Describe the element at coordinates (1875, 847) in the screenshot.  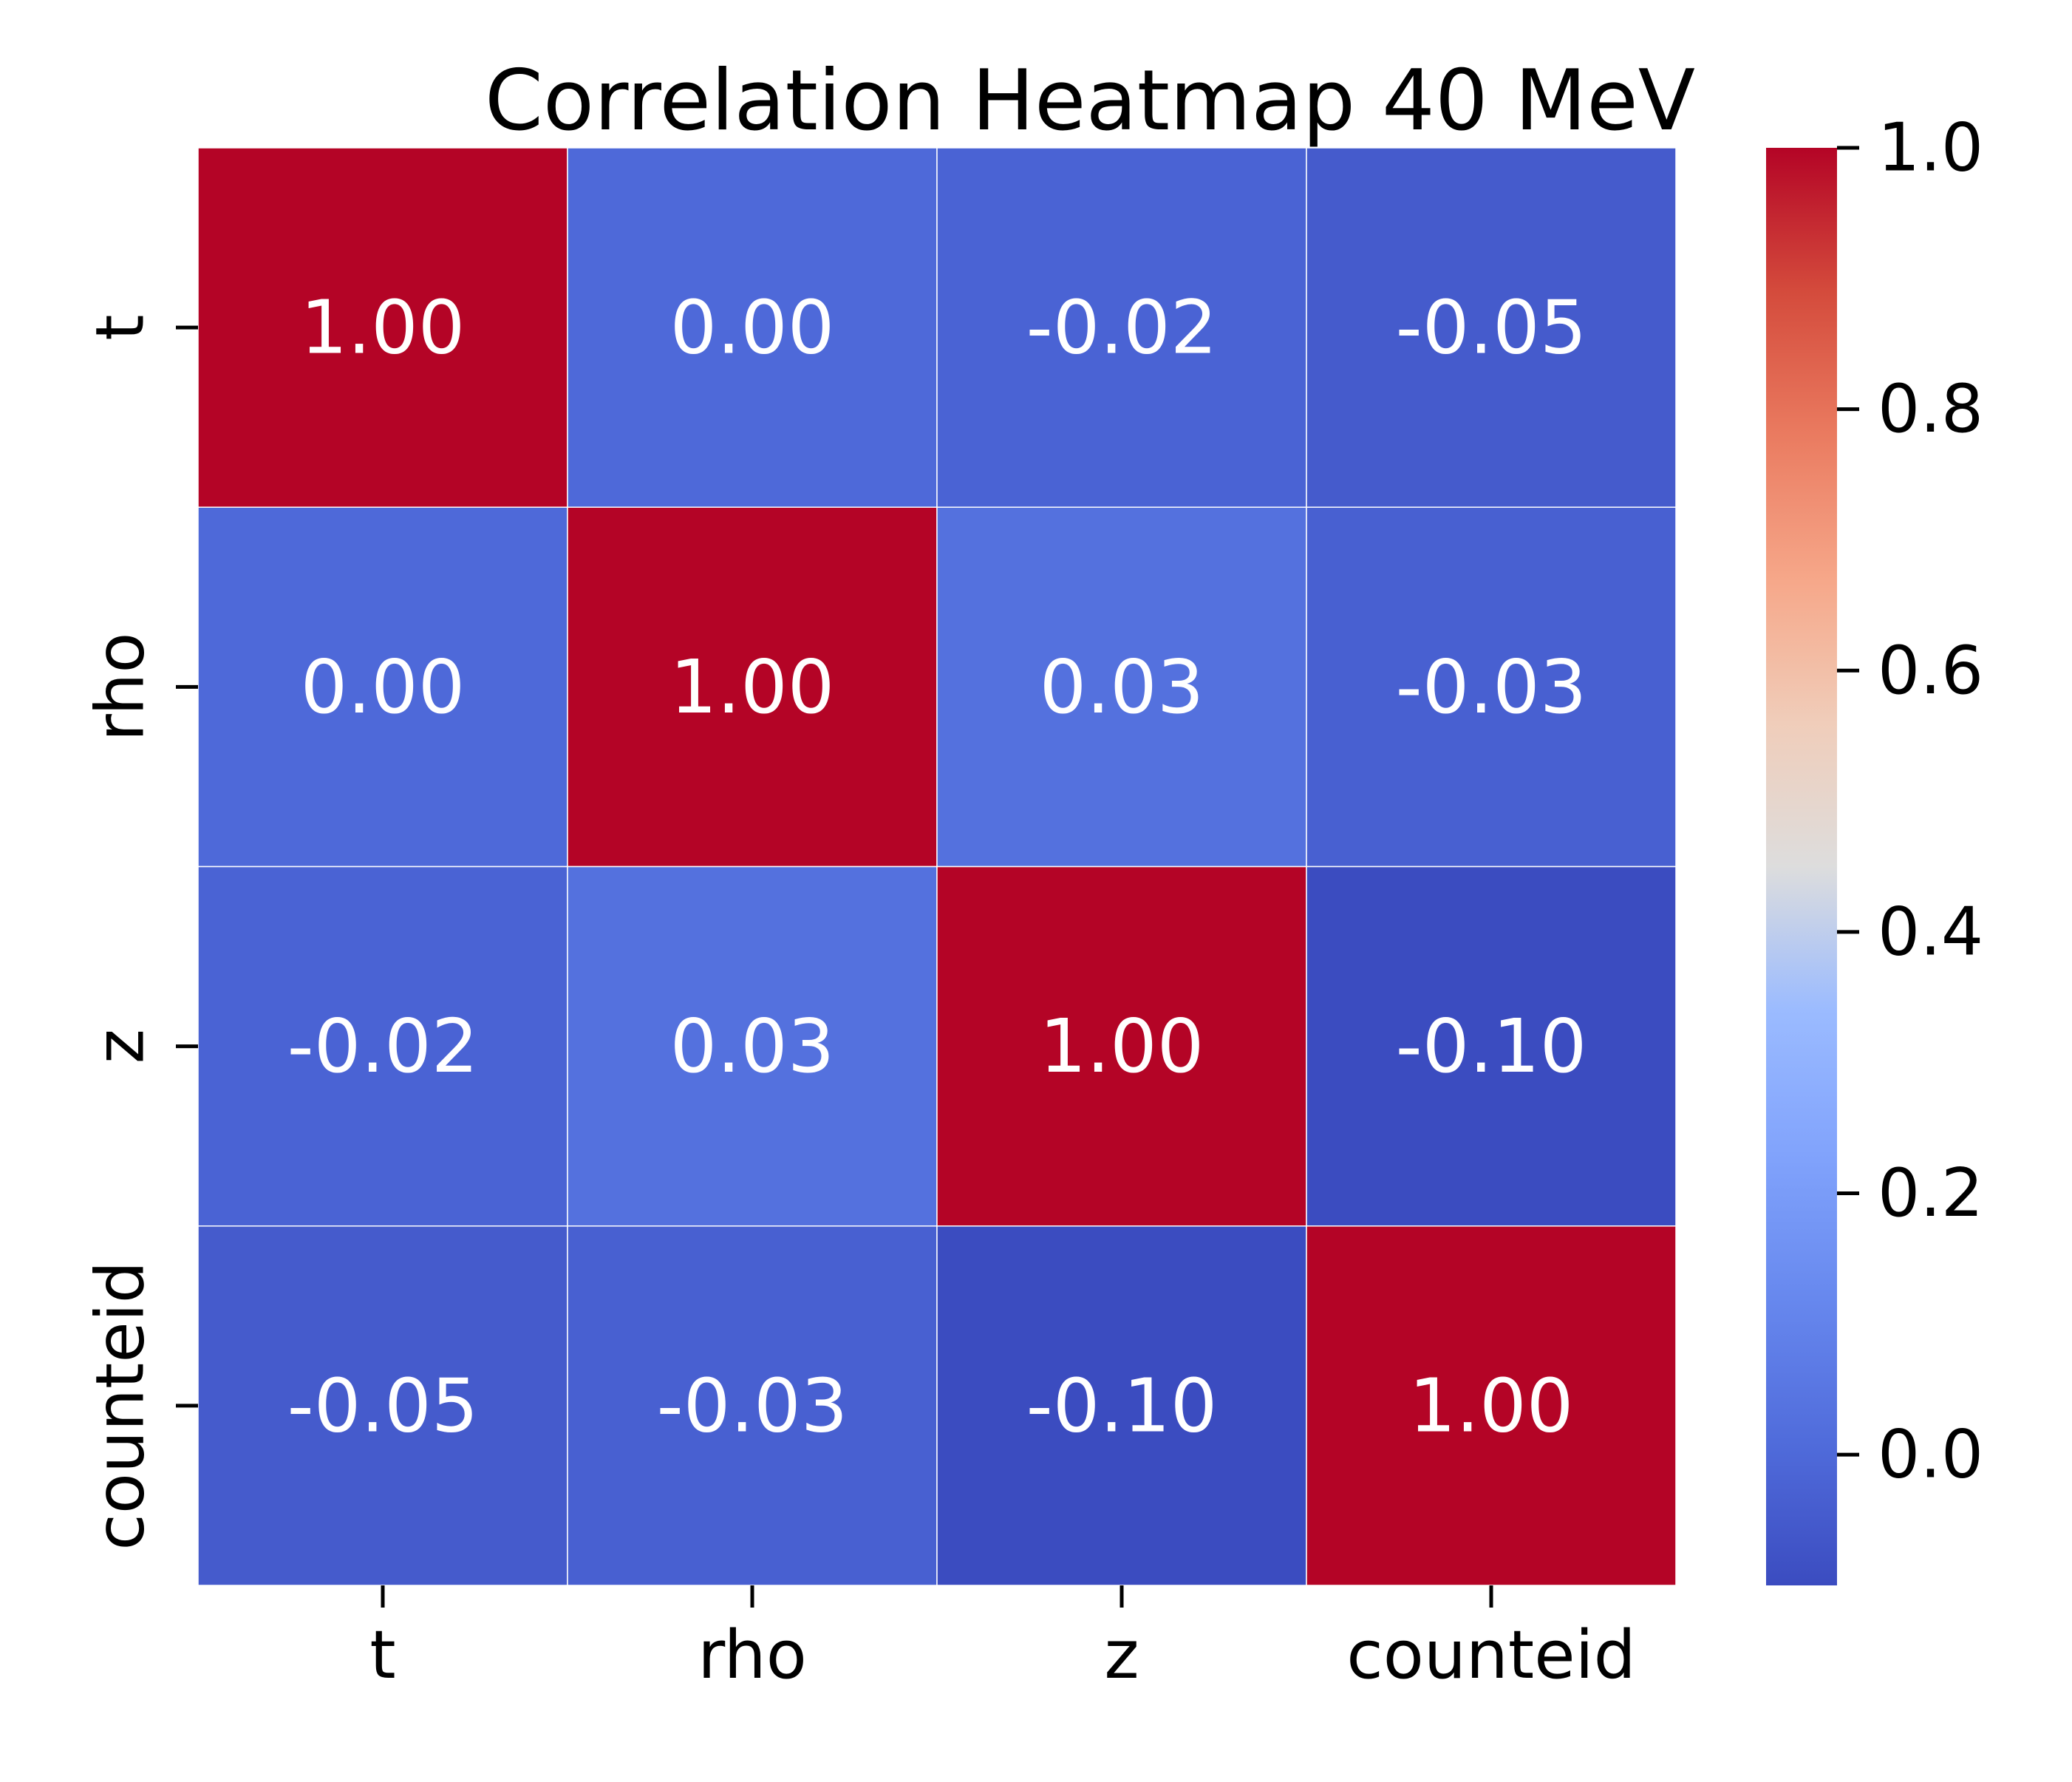
I see `colorbar: 0.0 0.2 0.4 0.6 0.8 1.0` at that location.